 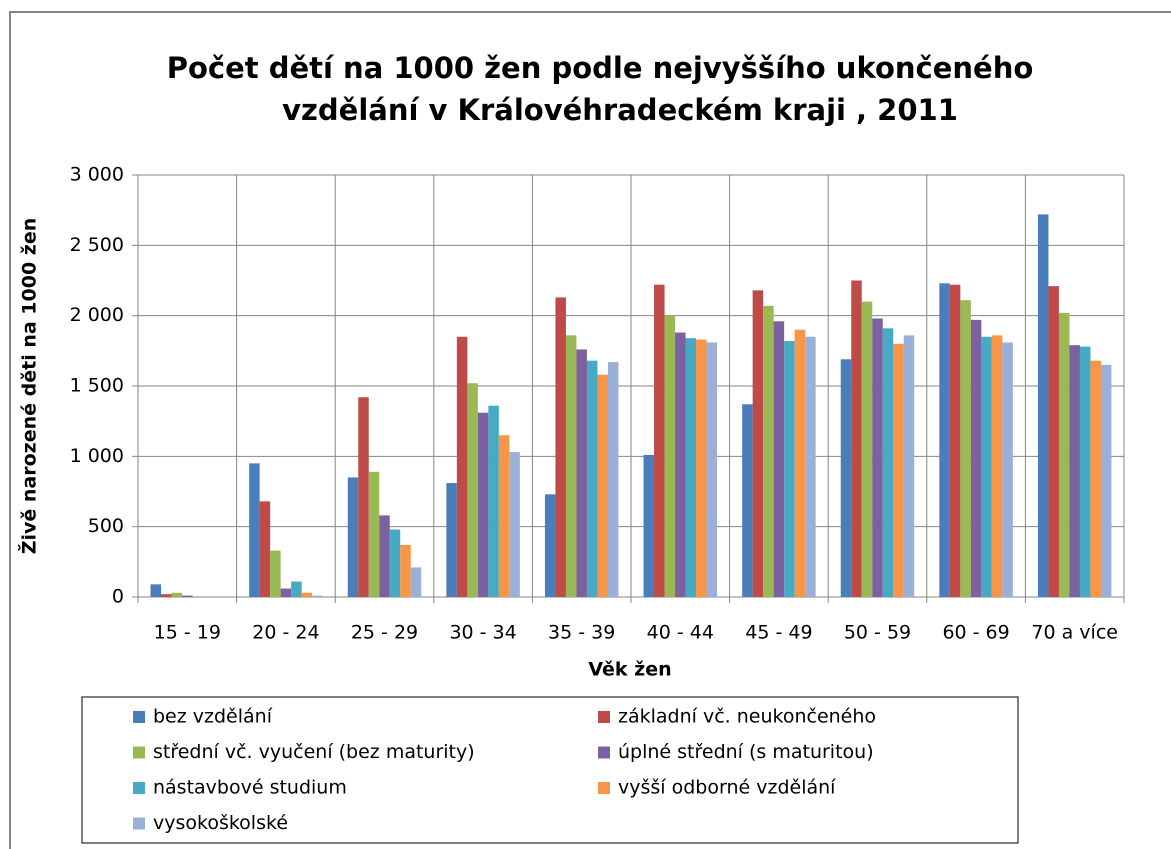 I want to click on y-tick-label: 1 000, so click(x=97, y=456).